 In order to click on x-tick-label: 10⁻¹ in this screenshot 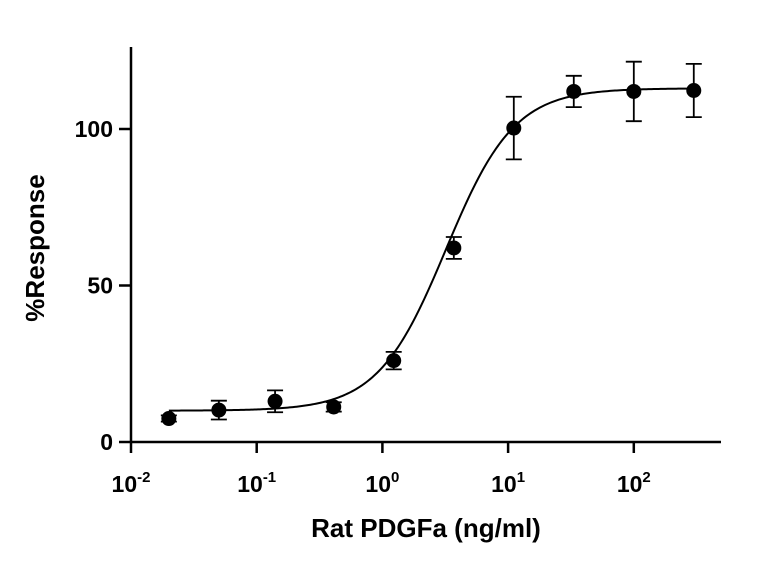, I will do `click(256, 483)`.